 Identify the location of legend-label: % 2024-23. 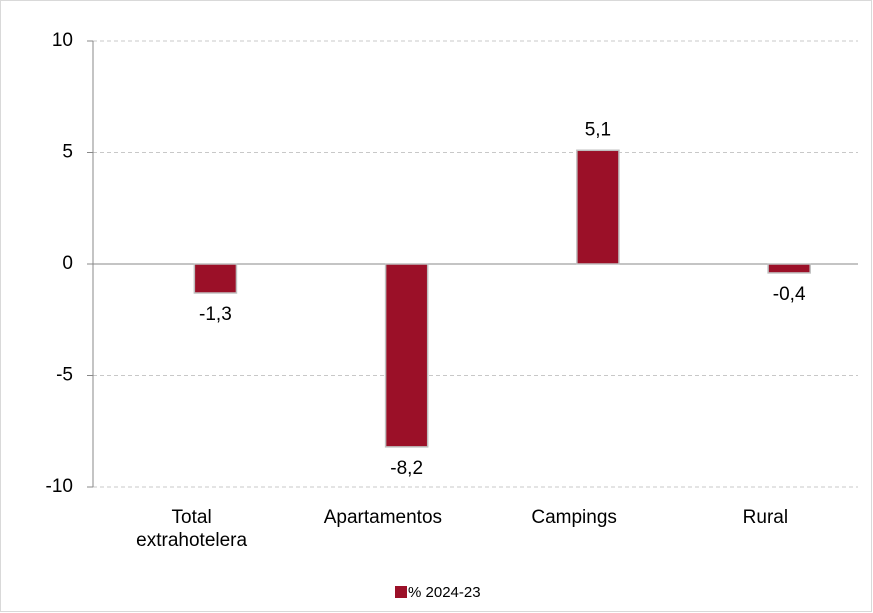
(444, 592).